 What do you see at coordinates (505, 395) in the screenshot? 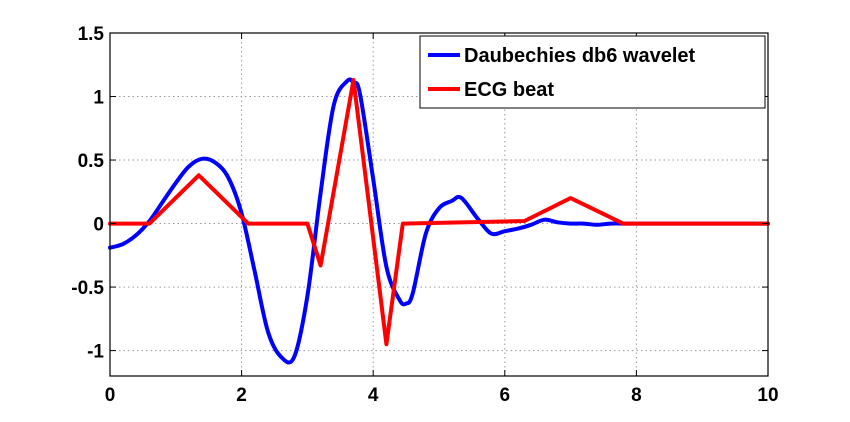
I see `x-tick-label: 6` at bounding box center [505, 395].